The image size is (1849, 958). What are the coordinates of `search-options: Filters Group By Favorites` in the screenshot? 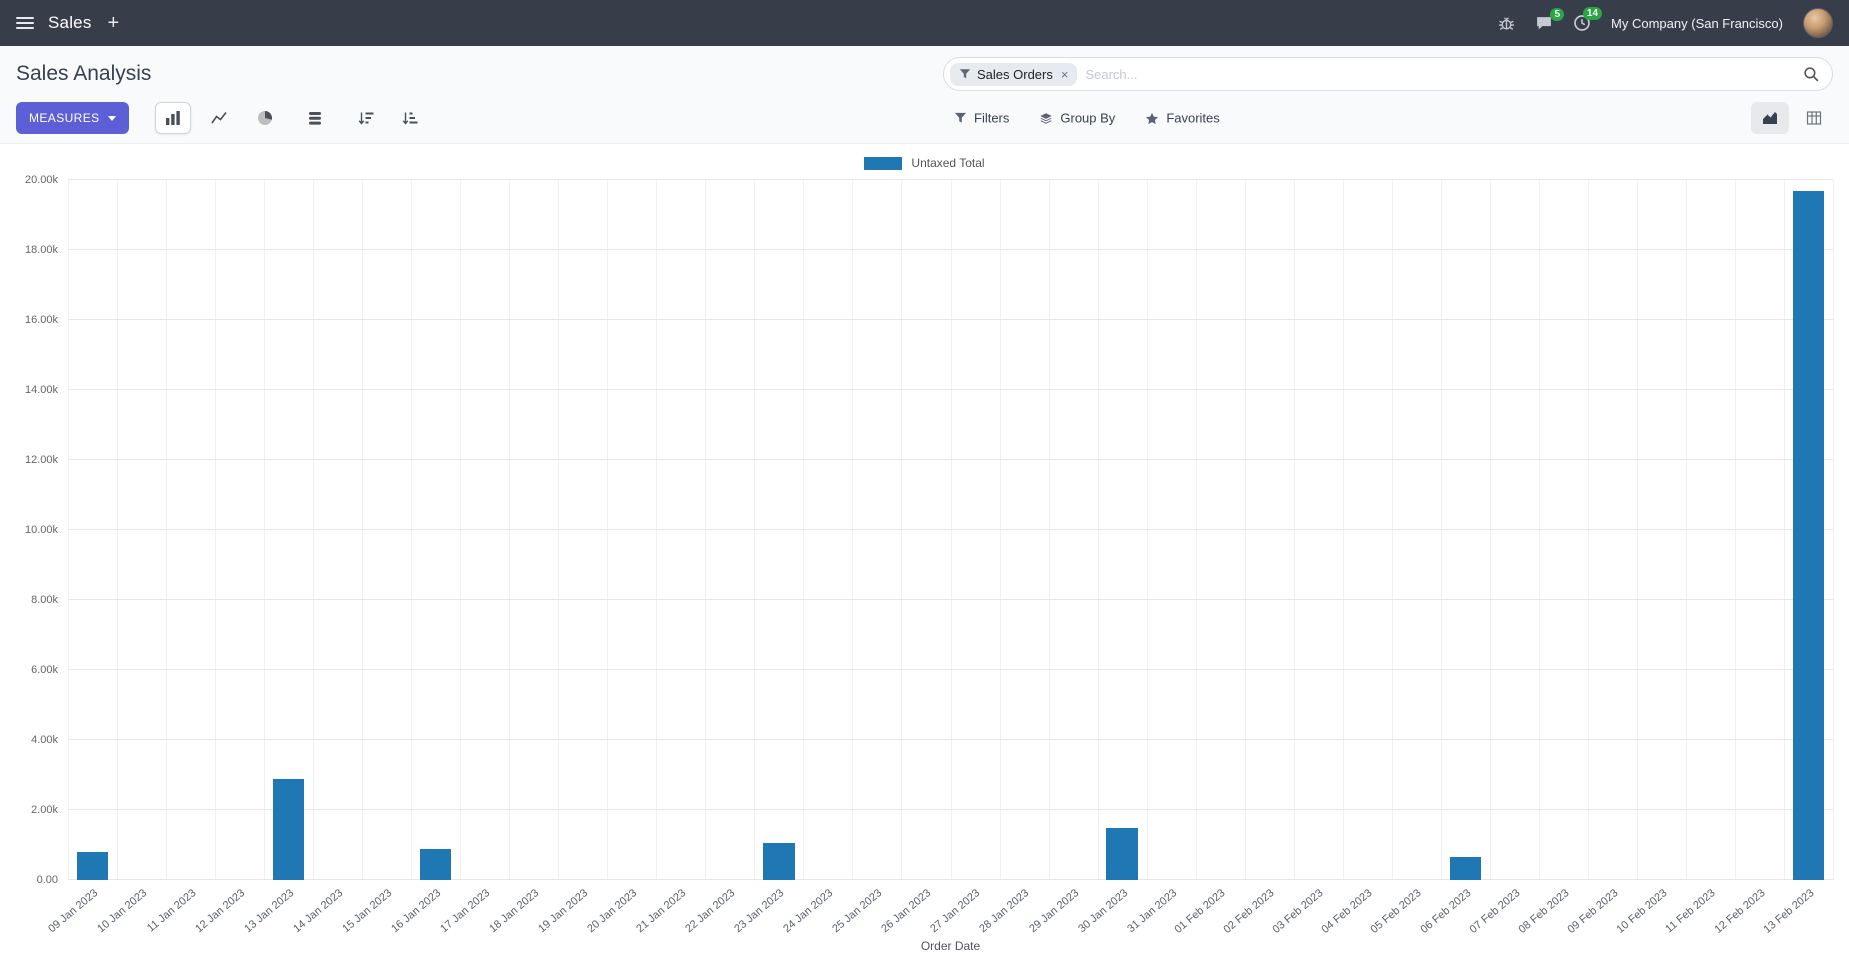 It's located at (1087, 118).